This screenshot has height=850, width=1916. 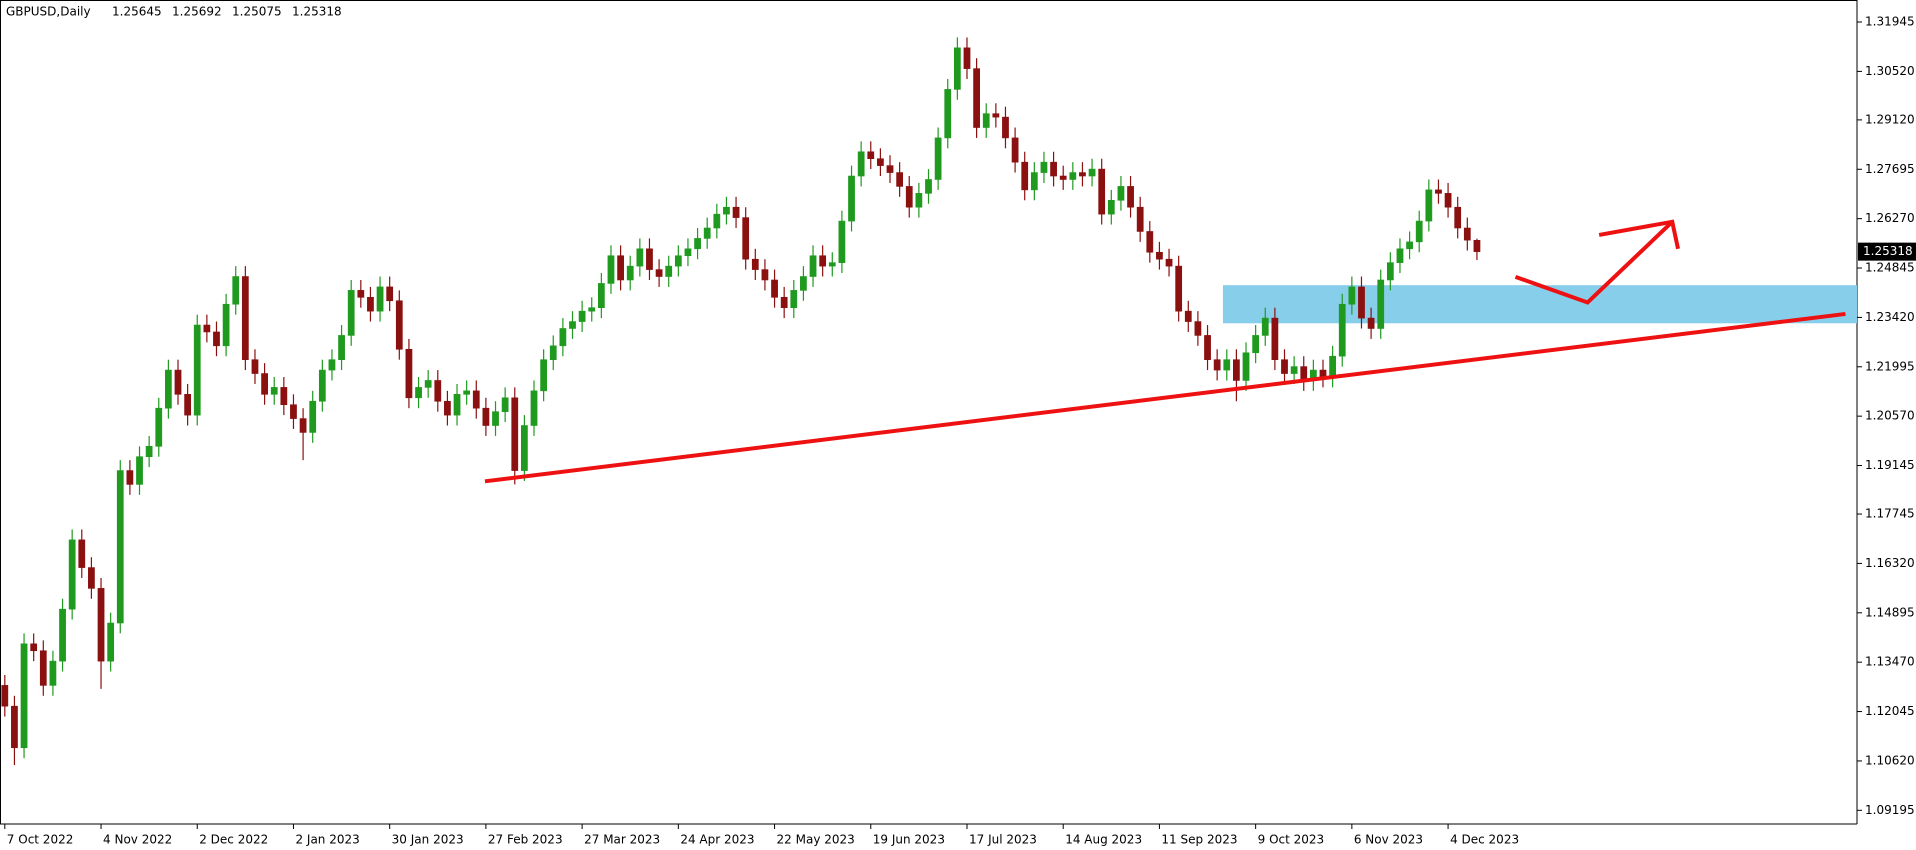 I want to click on price-label: 1.25318, so click(x=1888, y=251).